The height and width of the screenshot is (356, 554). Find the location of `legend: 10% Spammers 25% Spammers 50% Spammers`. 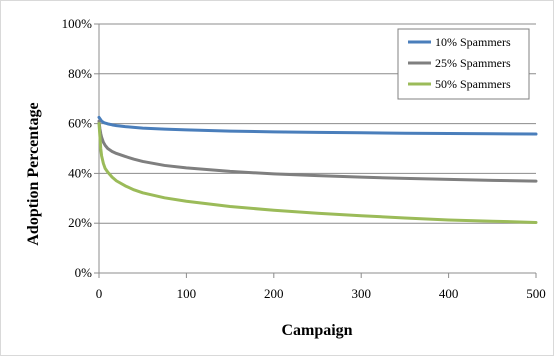

legend: 10% Spammers 25% Spammers 50% Spammers is located at coordinates (463, 64).